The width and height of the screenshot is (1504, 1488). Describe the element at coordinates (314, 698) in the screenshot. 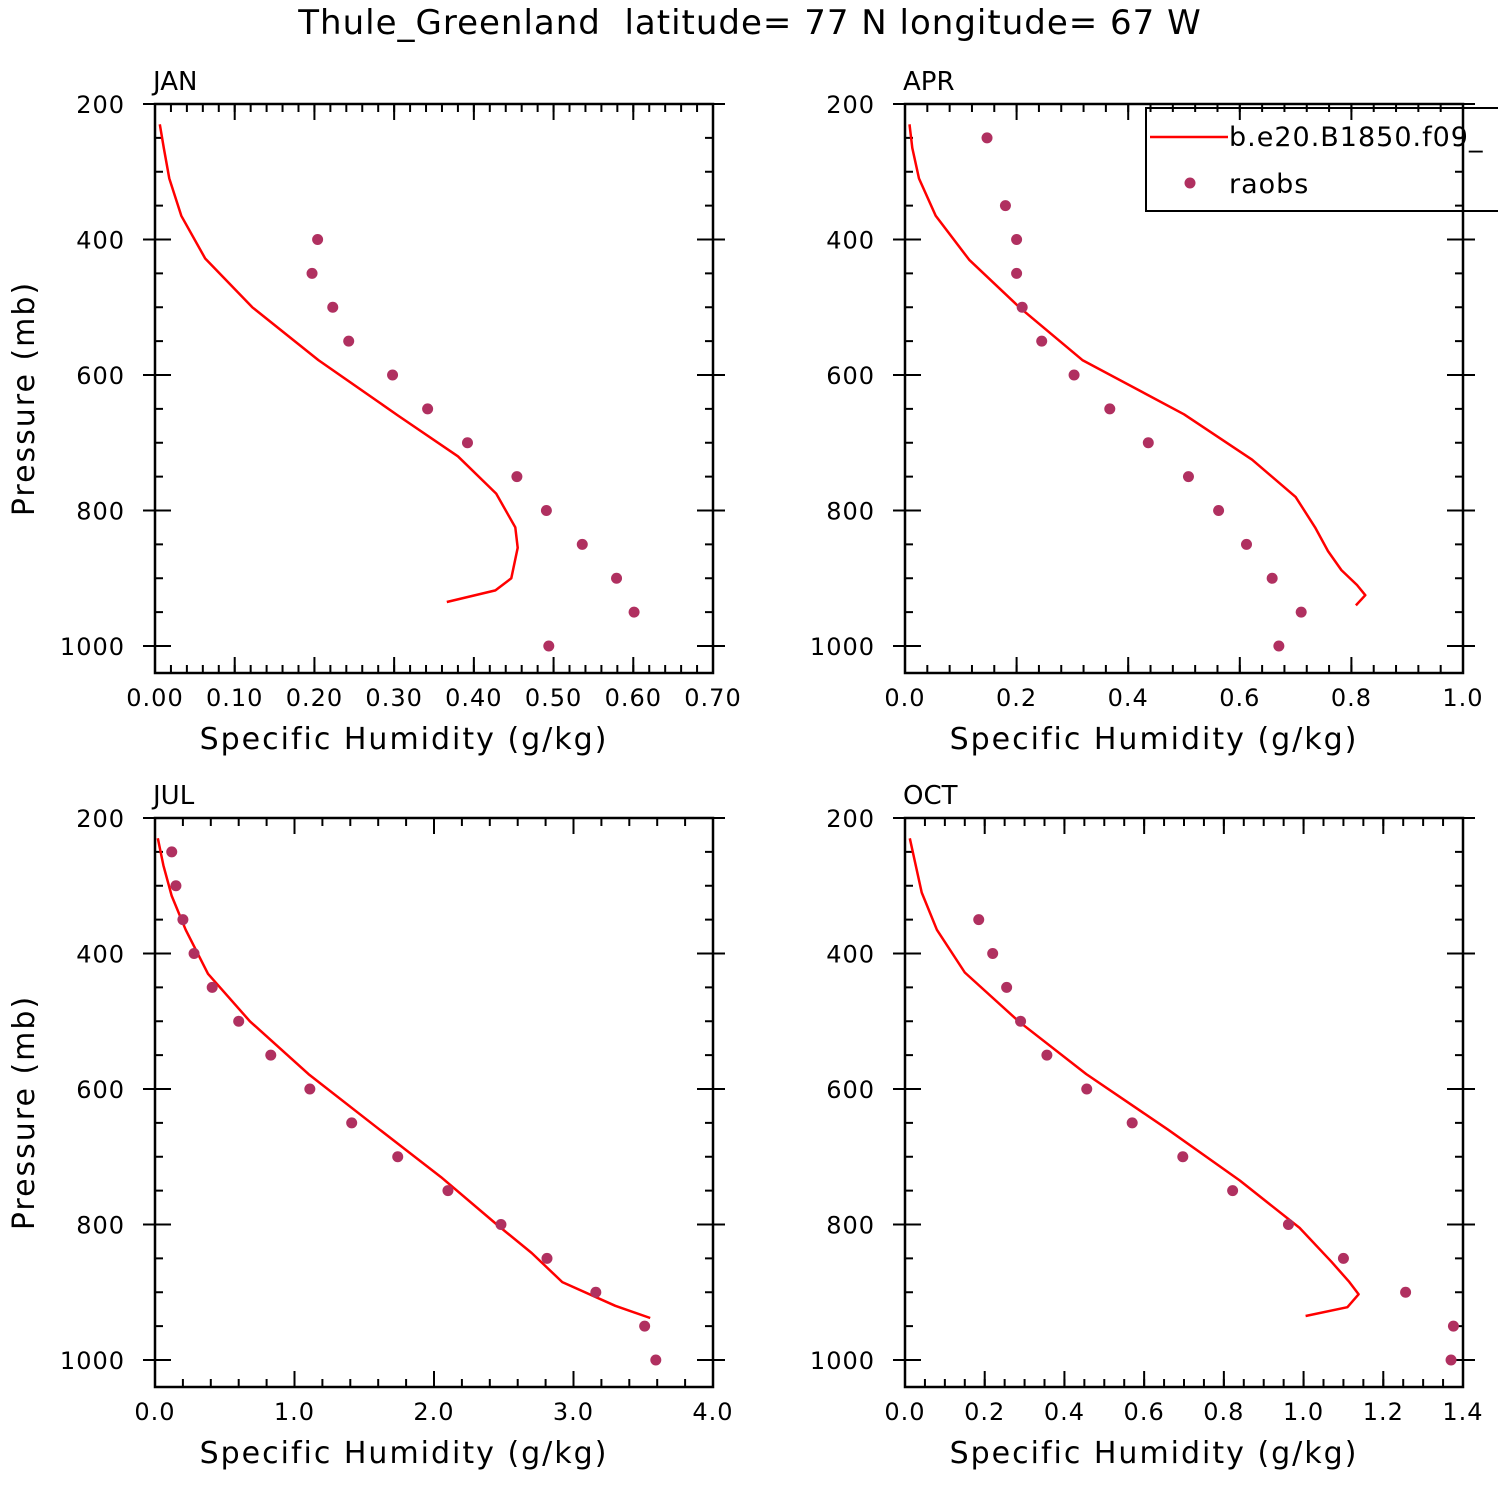

I see `x-tick-label: 0.20` at that location.